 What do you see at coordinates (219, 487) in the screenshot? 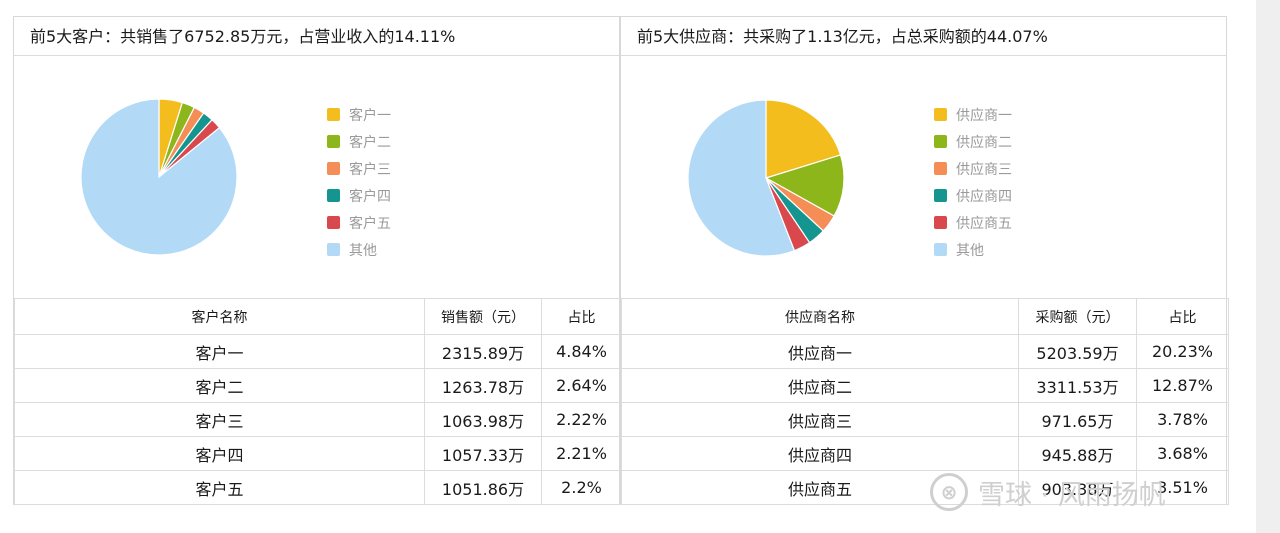
I see `row-name: 客户五` at bounding box center [219, 487].